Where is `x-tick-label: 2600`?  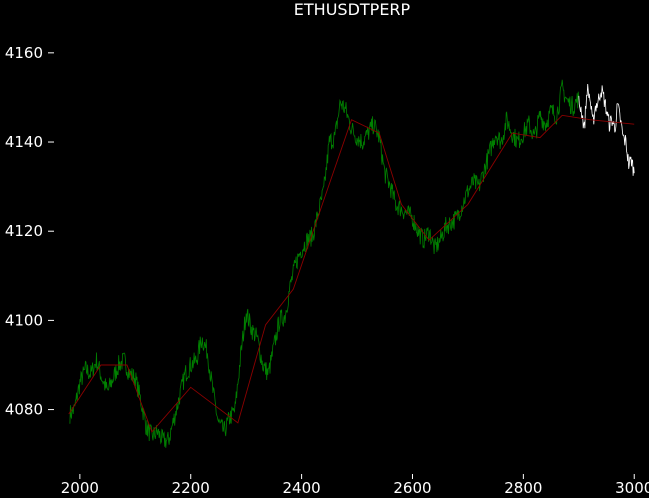 x-tick-label: 2600 is located at coordinates (412, 488).